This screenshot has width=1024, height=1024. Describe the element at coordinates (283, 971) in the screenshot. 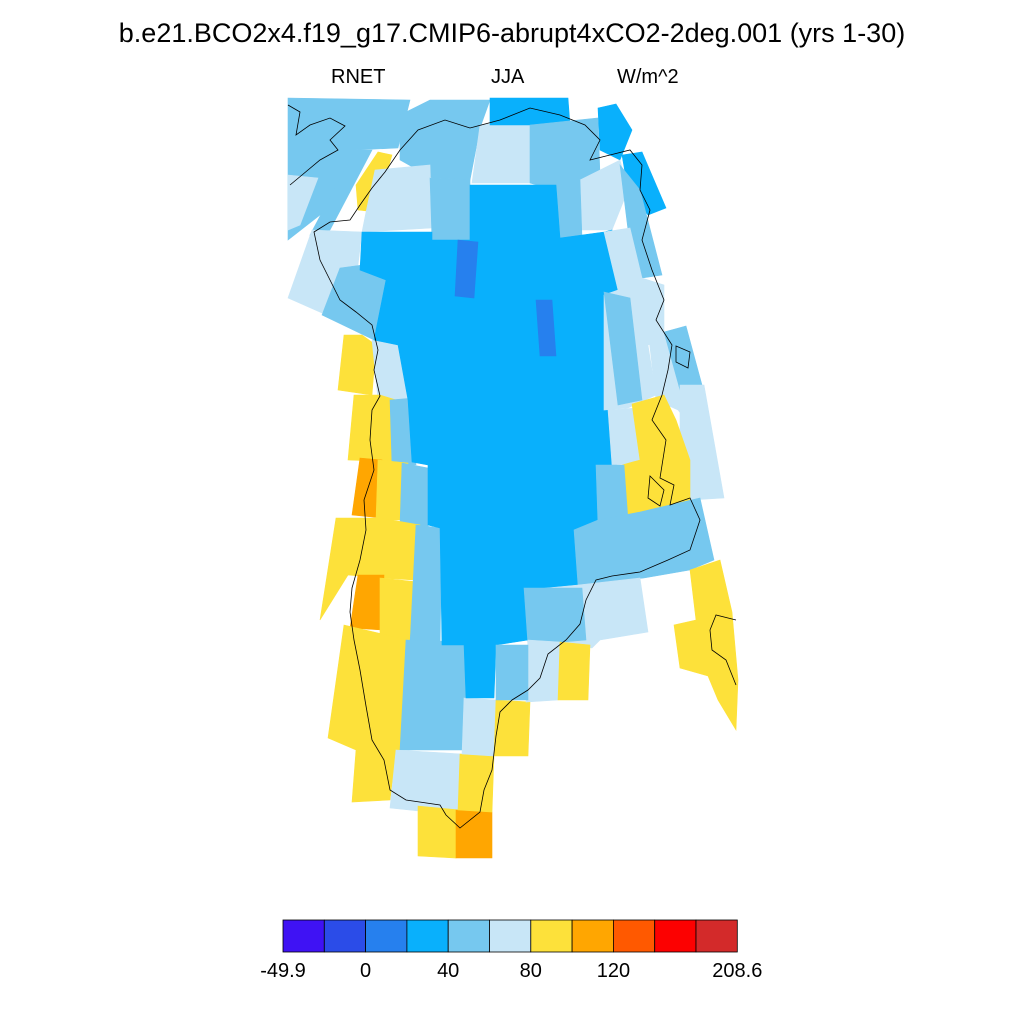

I see `colorbar-label: -49.9` at that location.